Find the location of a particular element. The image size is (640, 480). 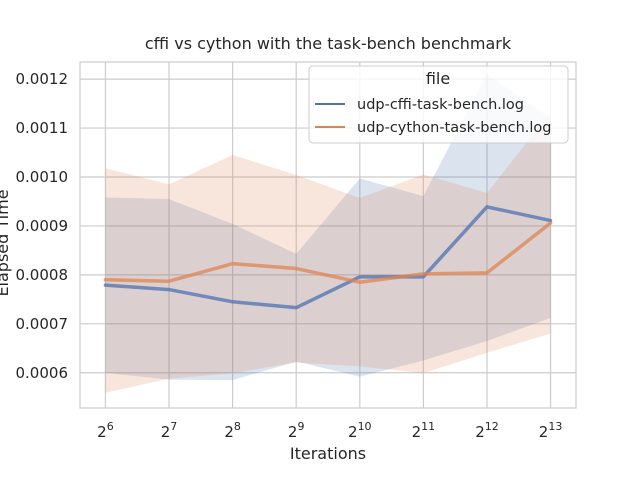

x-tick-label: 213 is located at coordinates (551, 430).